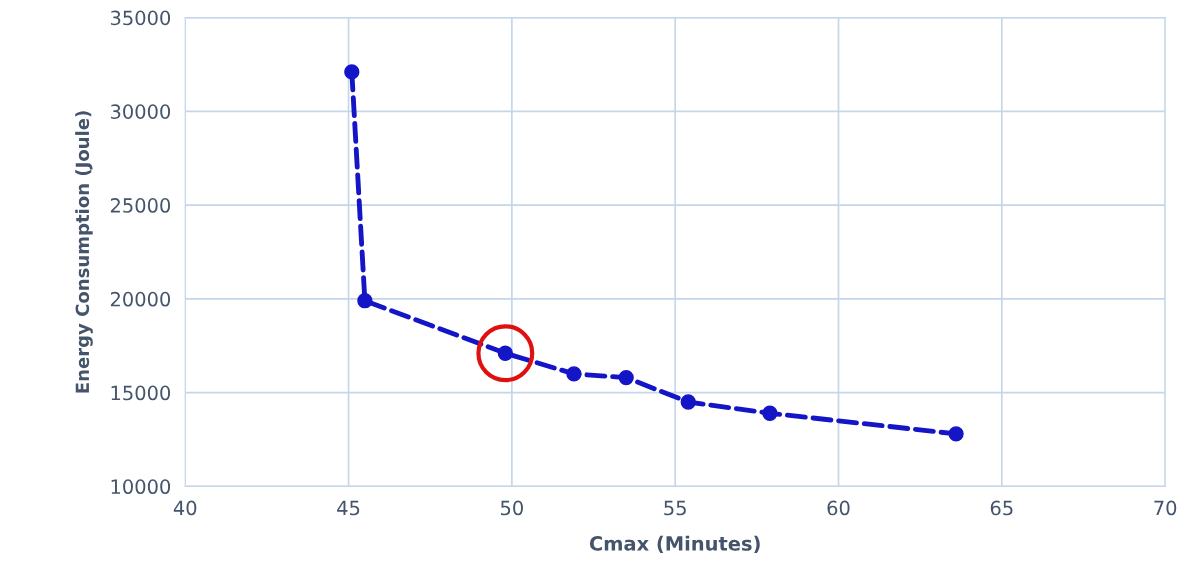  What do you see at coordinates (185, 508) in the screenshot?
I see `x-tick-label: 40` at bounding box center [185, 508].